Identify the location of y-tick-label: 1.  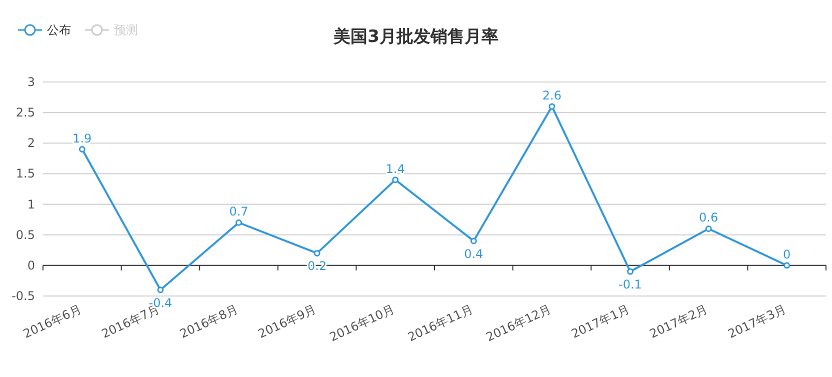
(31, 204).